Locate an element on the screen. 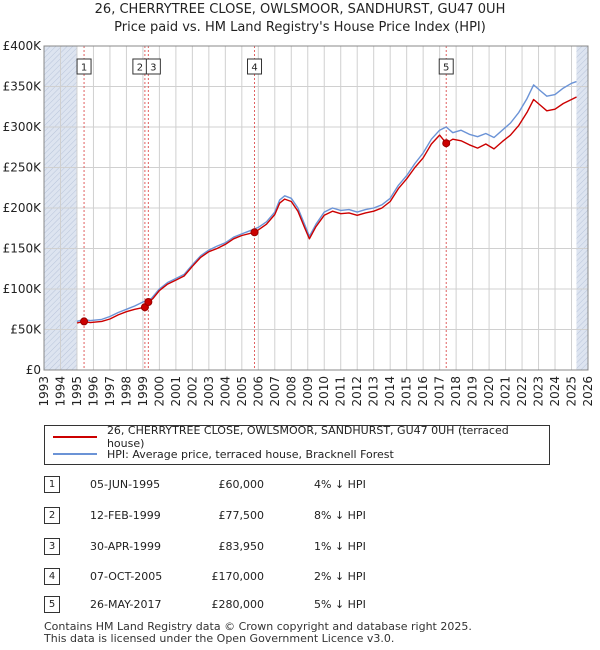 The image size is (600, 650). transaction-label: 2 is located at coordinates (140, 68).